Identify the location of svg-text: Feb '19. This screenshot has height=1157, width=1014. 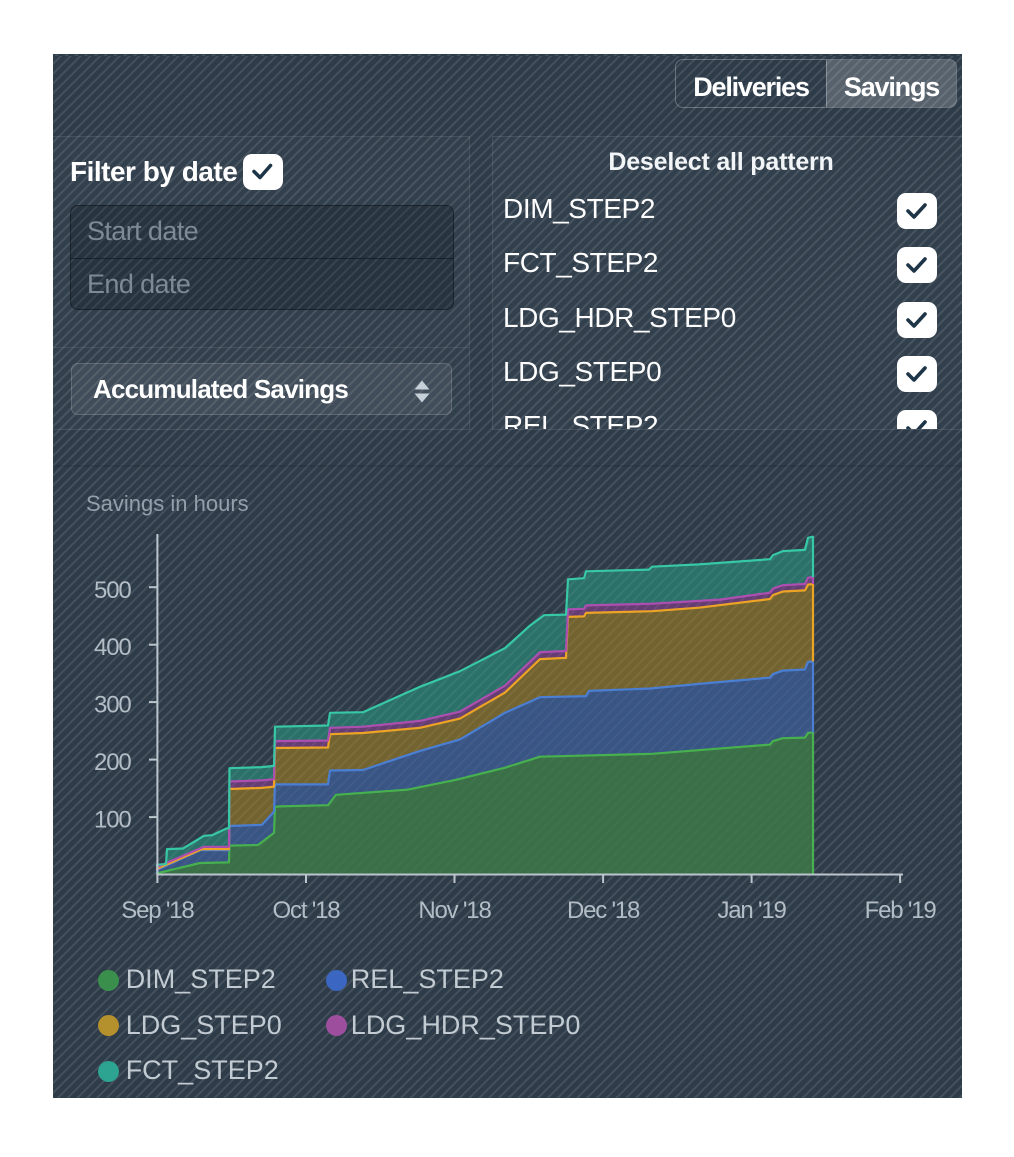
(901, 910).